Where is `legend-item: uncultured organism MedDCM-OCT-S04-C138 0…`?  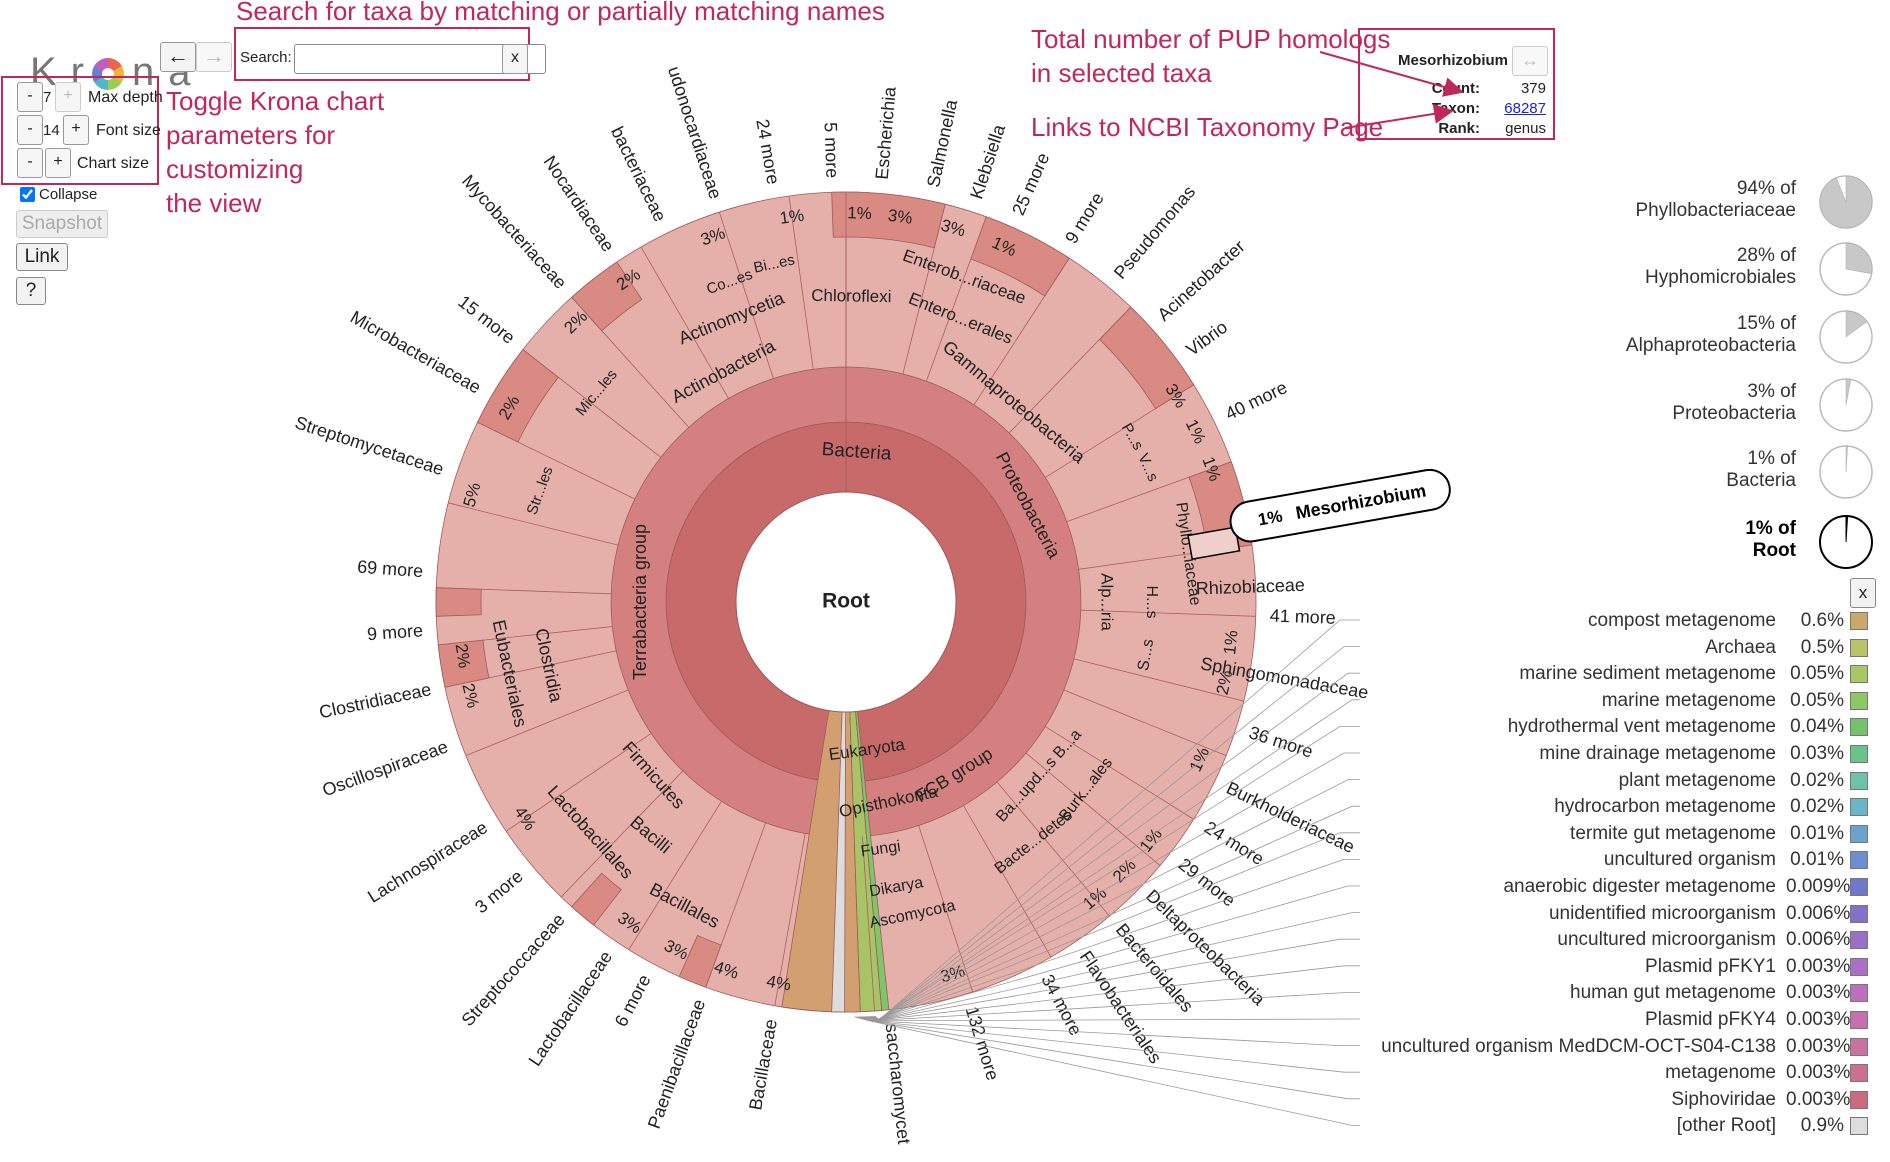
legend-item: uncultured organism MedDCM-OCT-S04-C138 0… is located at coordinates (1624, 1047).